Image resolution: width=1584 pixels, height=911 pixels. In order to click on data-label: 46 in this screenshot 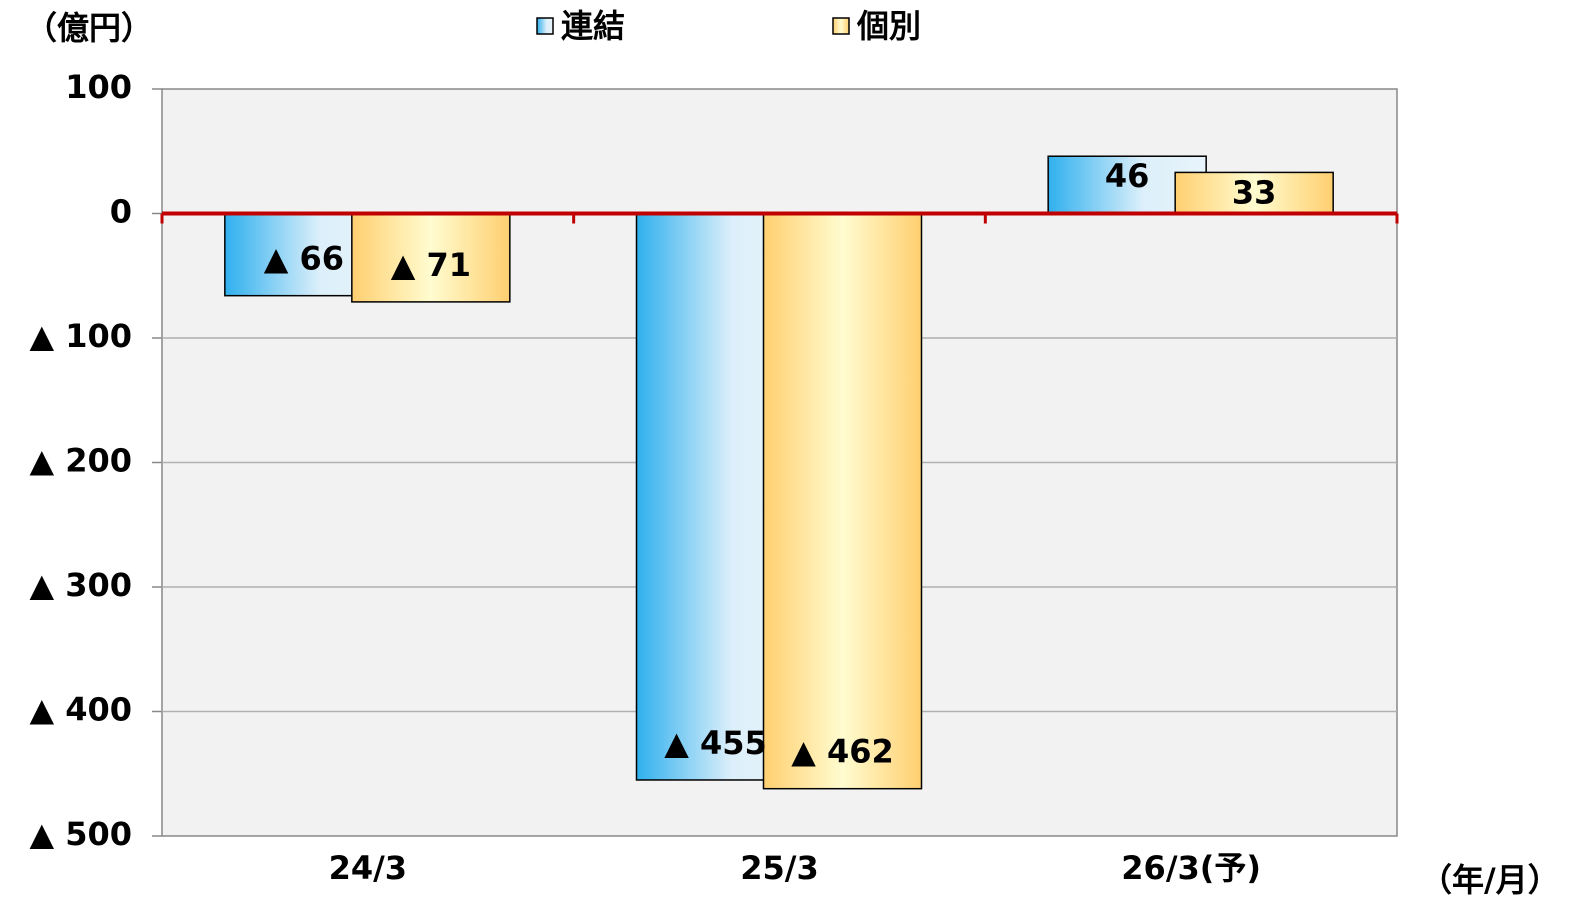, I will do `click(1127, 176)`.